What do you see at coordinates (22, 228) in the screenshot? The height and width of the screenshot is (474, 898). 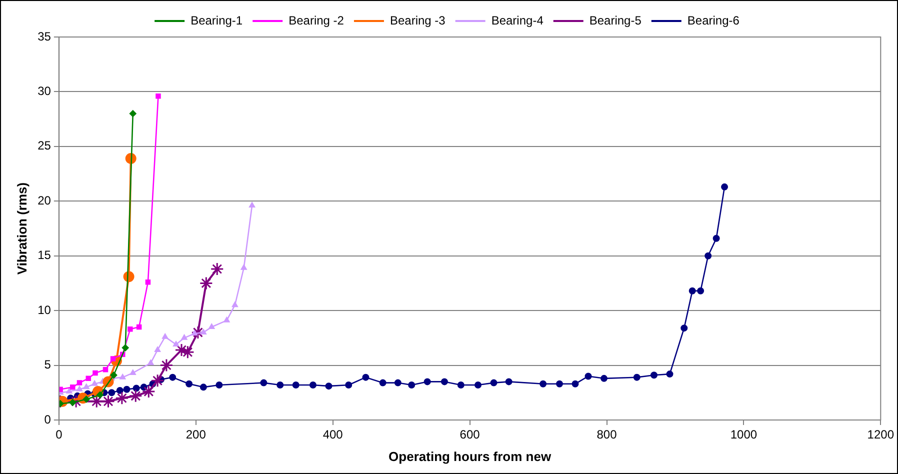 I see `y-axis-title: Vibration (rms)` at bounding box center [22, 228].